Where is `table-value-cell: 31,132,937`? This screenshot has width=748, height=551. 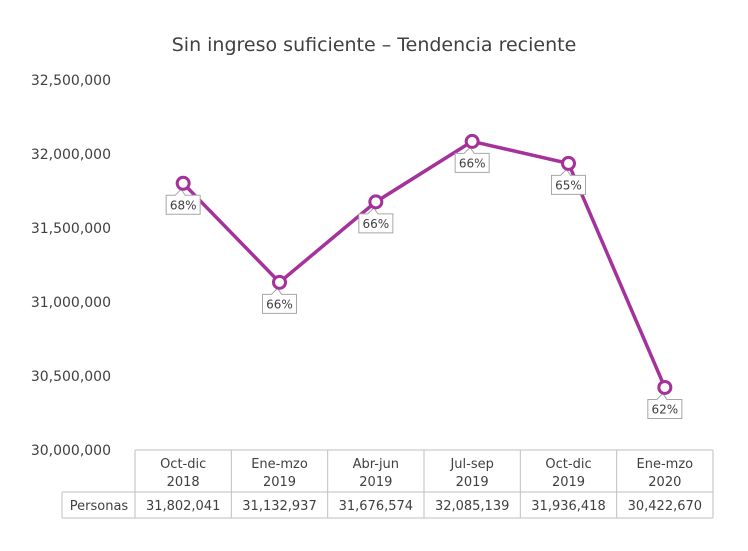
table-value-cell: 31,132,937 is located at coordinates (279, 506).